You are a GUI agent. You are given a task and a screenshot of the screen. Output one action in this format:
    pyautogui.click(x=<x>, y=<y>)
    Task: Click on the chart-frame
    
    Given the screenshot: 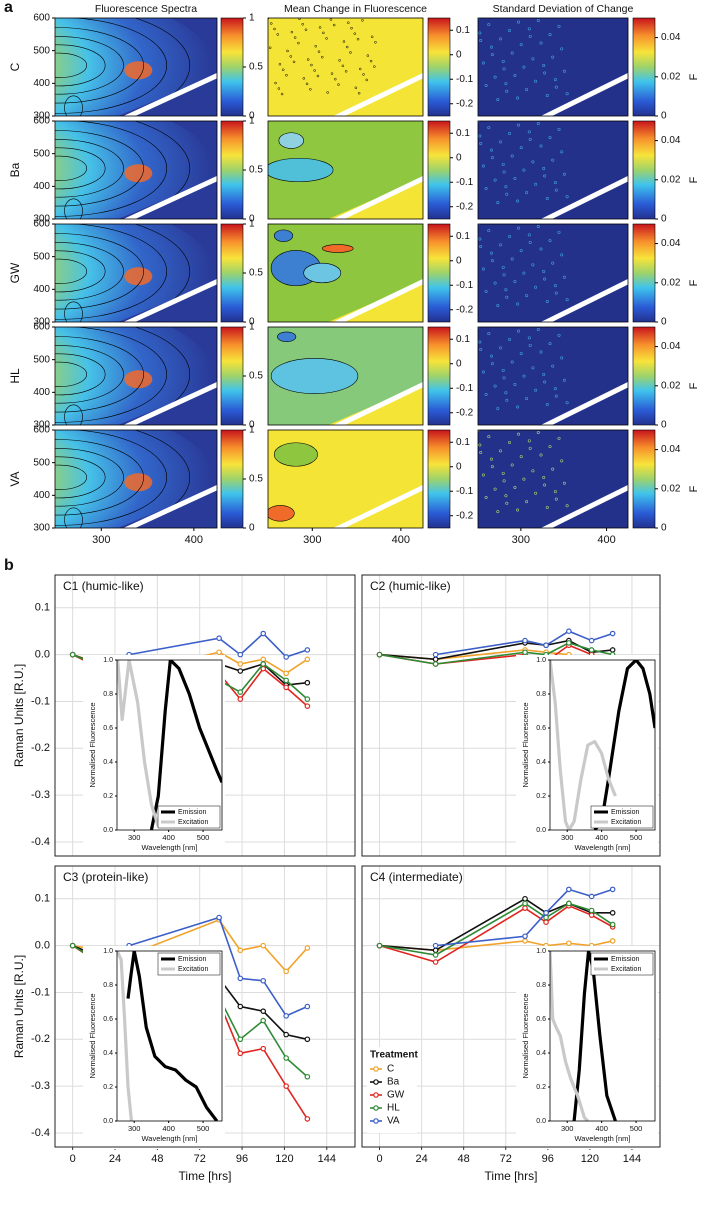 What is the action you would take?
    pyautogui.click(x=205, y=1006)
    